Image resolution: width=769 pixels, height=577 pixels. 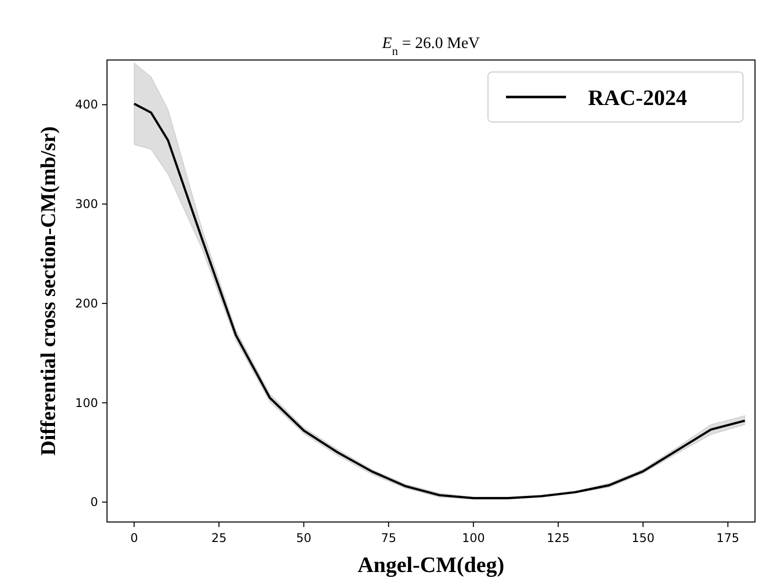 I want to click on y-tick-label: 300, so click(x=86, y=204).